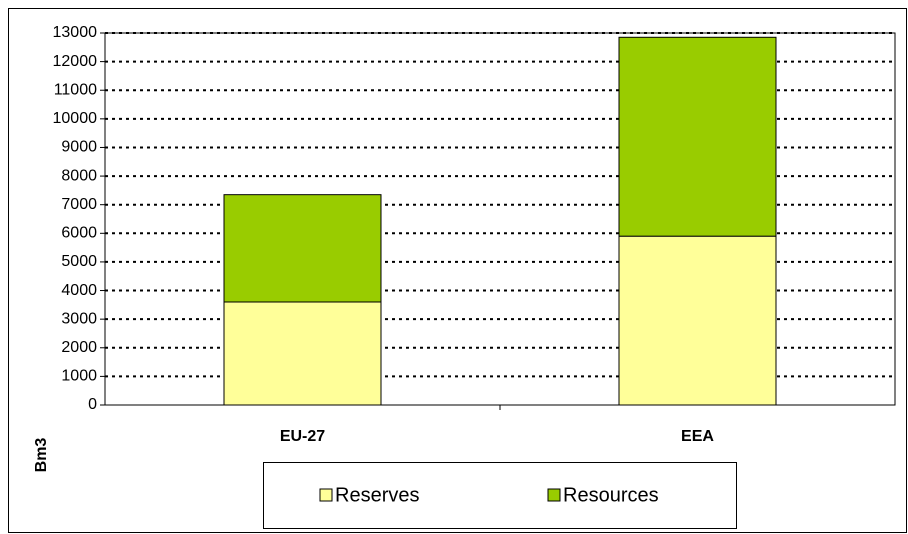  I want to click on y-axis-label: Bm3, so click(41, 455).